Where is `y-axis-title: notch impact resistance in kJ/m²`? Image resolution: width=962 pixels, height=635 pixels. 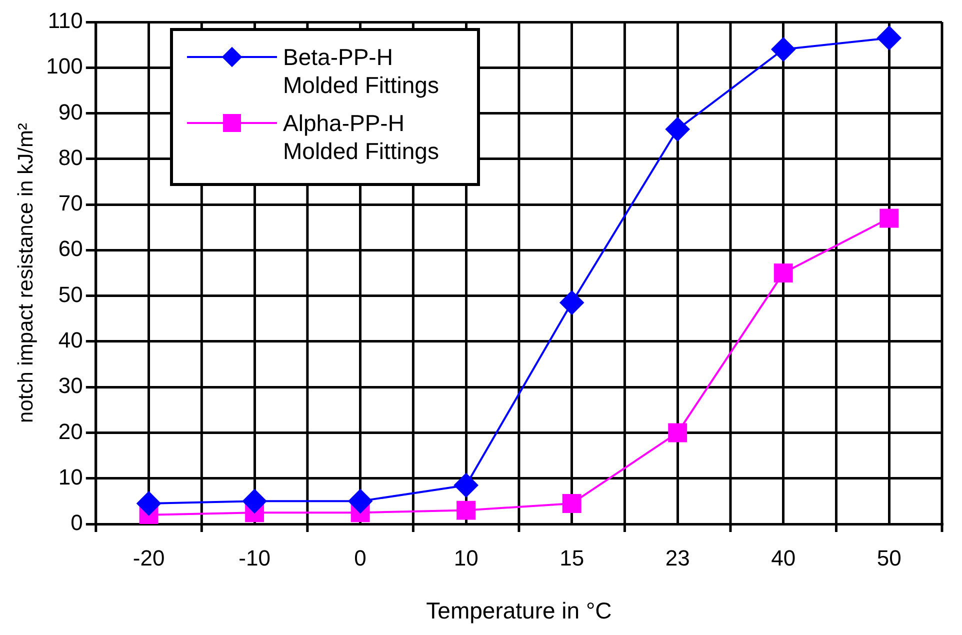 y-axis-title: notch impact resistance in kJ/m² is located at coordinates (26, 273).